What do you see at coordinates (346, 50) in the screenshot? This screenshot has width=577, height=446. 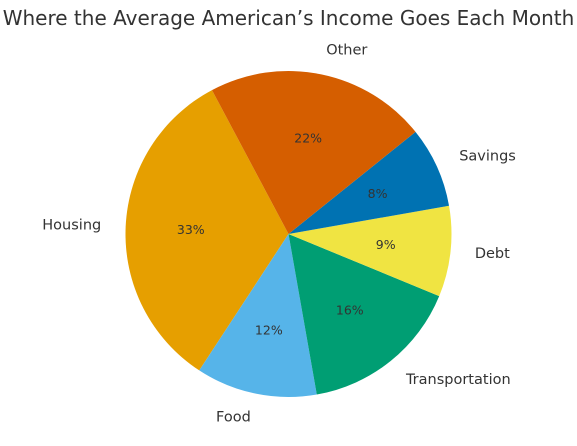 I see `slice-label-other: Other` at bounding box center [346, 50].